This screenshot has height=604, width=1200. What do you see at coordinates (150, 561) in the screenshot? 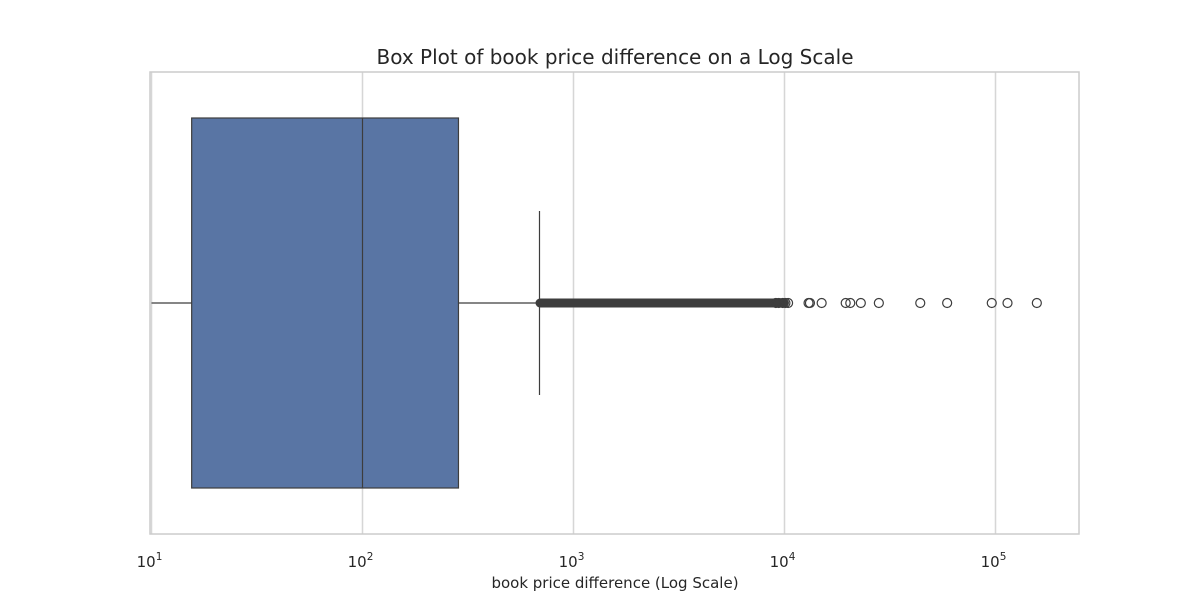
I see `x-tick-label: 10¹` at bounding box center [150, 561].